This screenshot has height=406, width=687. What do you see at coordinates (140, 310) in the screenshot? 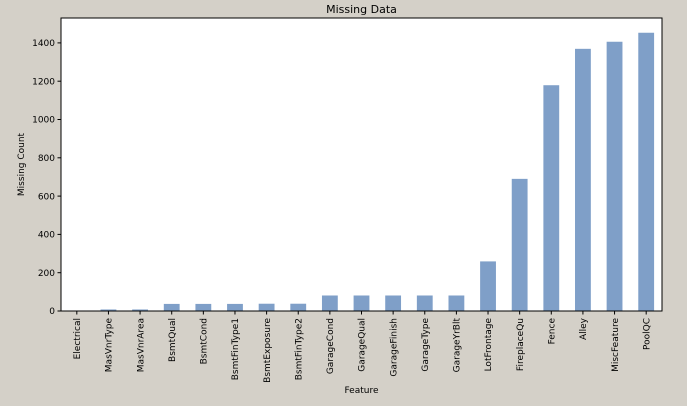
I see `bar-masvnrarea` at bounding box center [140, 310].